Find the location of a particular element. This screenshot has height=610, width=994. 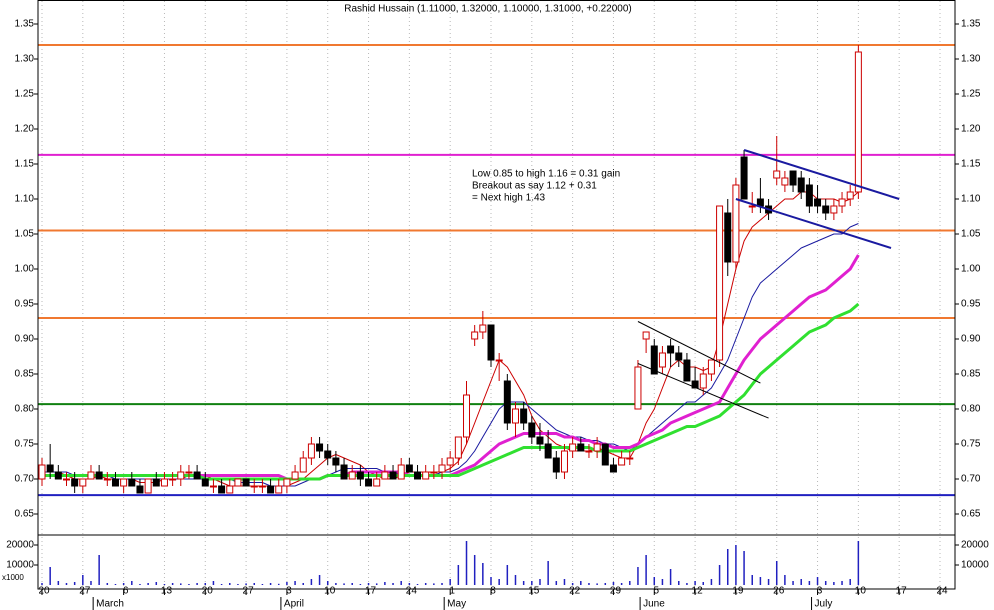

x-tick-label: 26 is located at coordinates (779, 591).